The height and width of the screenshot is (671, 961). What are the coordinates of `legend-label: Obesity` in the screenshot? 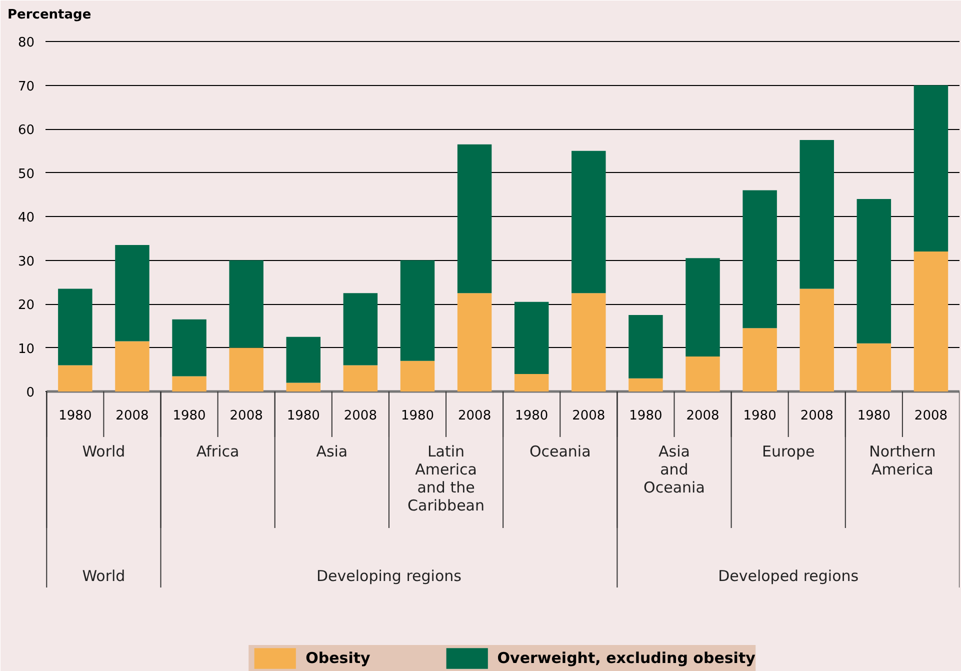 It's located at (338, 658).